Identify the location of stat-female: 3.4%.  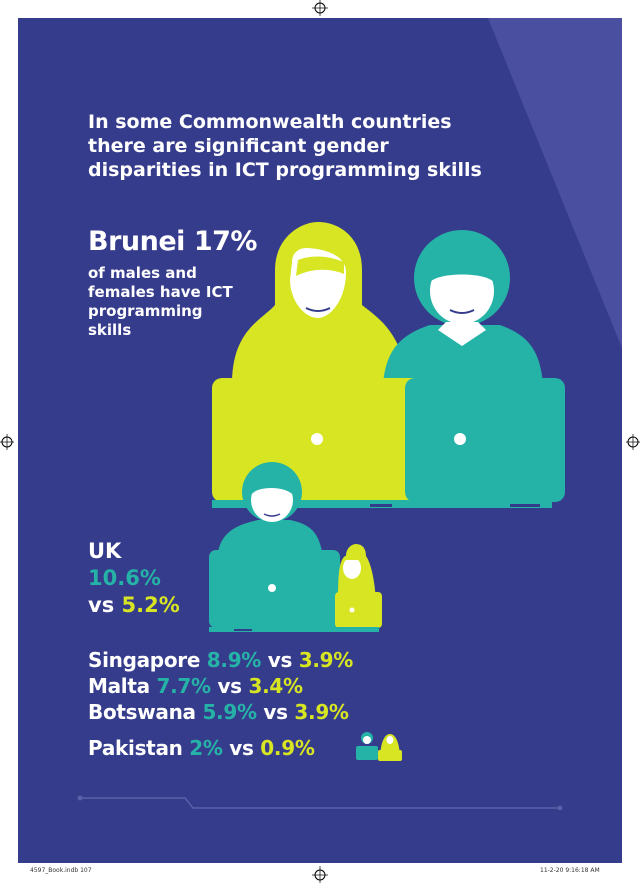
(275, 686).